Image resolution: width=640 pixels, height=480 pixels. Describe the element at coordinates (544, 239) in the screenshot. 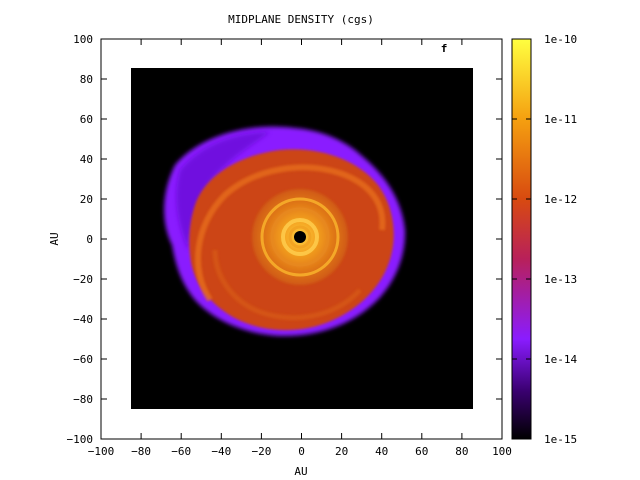

I see `colorbar-ticks: 1e-15 1e-14 1e-13 1e-12 1e-11 1e-10` at that location.